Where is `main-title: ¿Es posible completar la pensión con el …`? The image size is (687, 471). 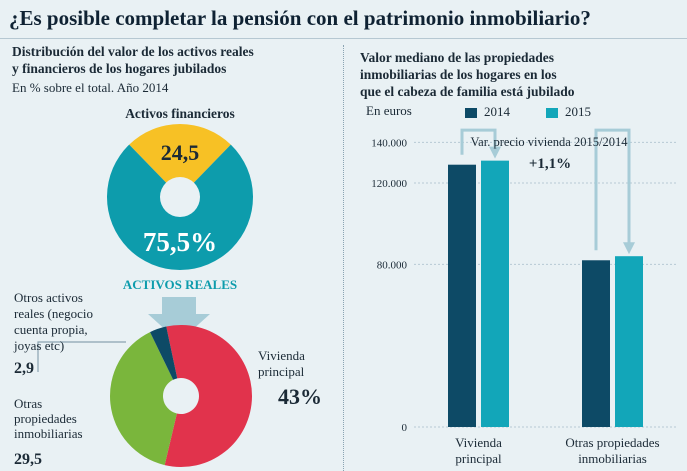
main-title: ¿Es posible completar la pensión con el … is located at coordinates (300, 18).